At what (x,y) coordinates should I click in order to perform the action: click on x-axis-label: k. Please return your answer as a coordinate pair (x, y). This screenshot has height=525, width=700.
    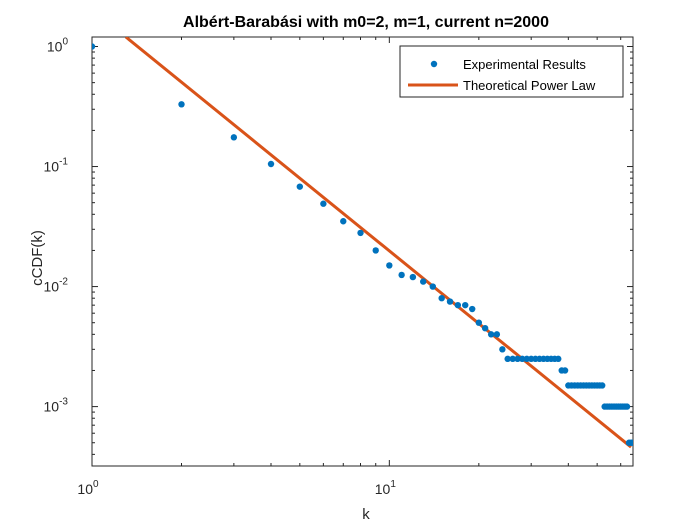
    Looking at the image, I should click on (366, 514).